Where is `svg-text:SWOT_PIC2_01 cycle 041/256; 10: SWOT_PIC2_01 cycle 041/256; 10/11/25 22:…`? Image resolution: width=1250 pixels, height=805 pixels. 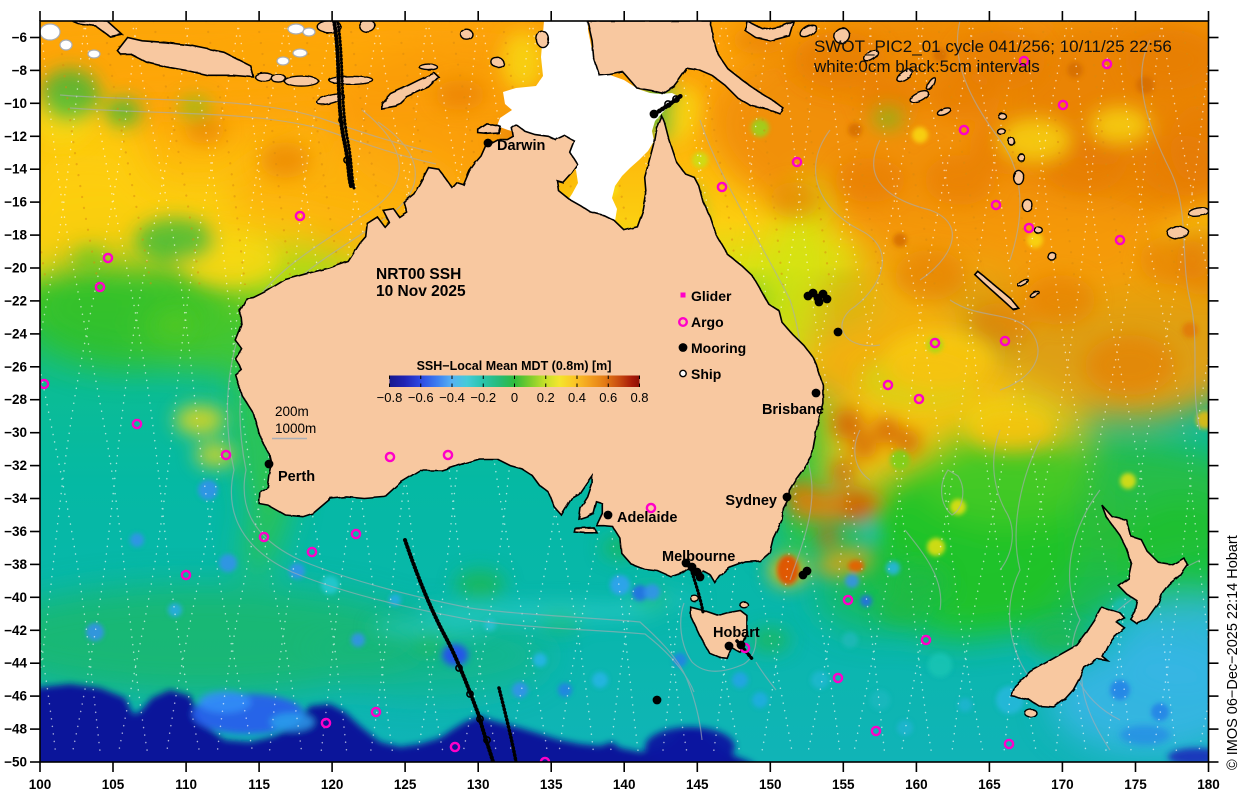
svg-text:SWOT_PIC2_01 cycle 041/256; 10: SWOT_PIC2_01 cycle 041/256; 10/11/25 22:… is located at coordinates (993, 46).